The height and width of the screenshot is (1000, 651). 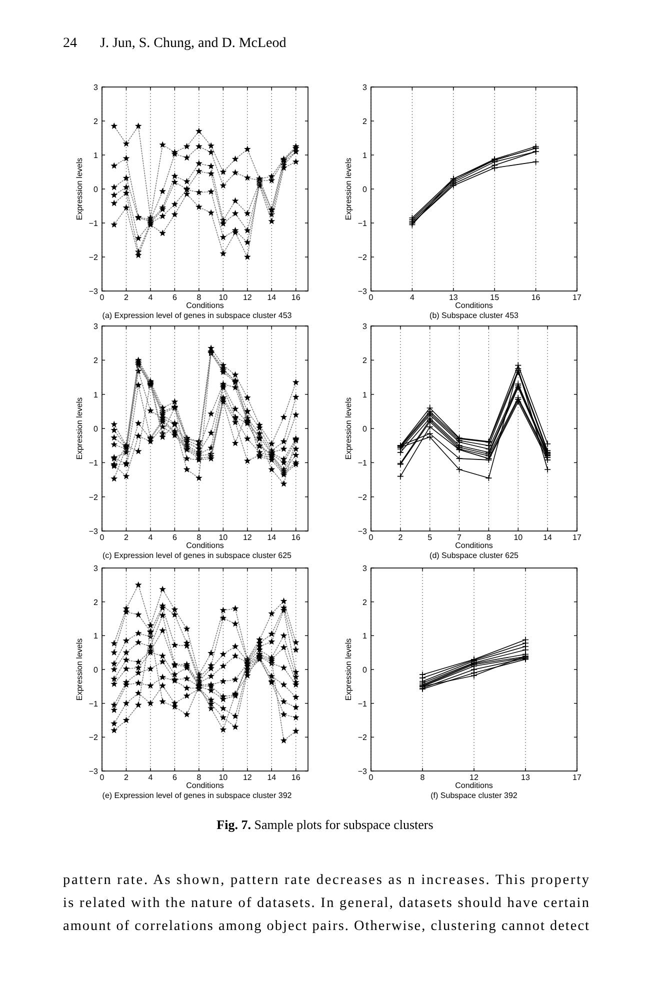 What do you see at coordinates (453, 297) in the screenshot?
I see `x-tick-label: 13` at bounding box center [453, 297].